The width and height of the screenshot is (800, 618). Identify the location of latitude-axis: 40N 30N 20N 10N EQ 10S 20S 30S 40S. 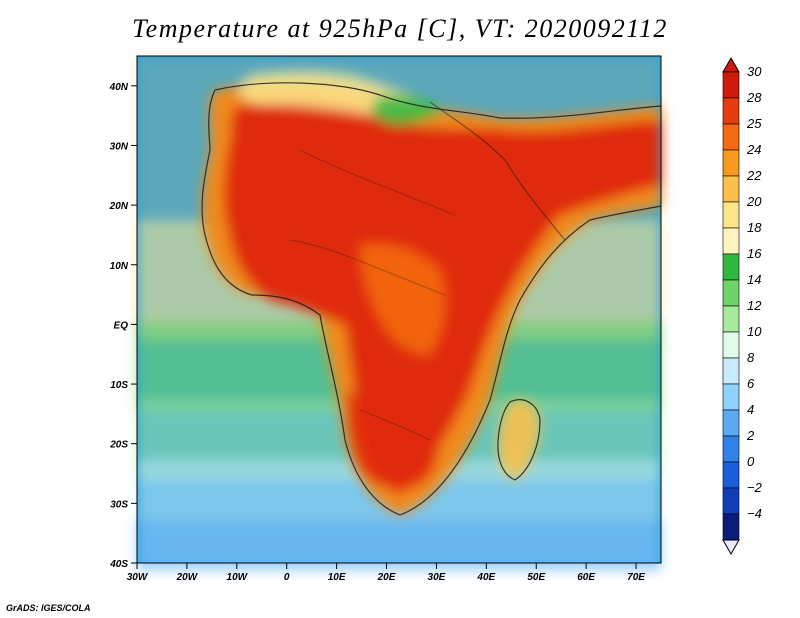
(123, 326).